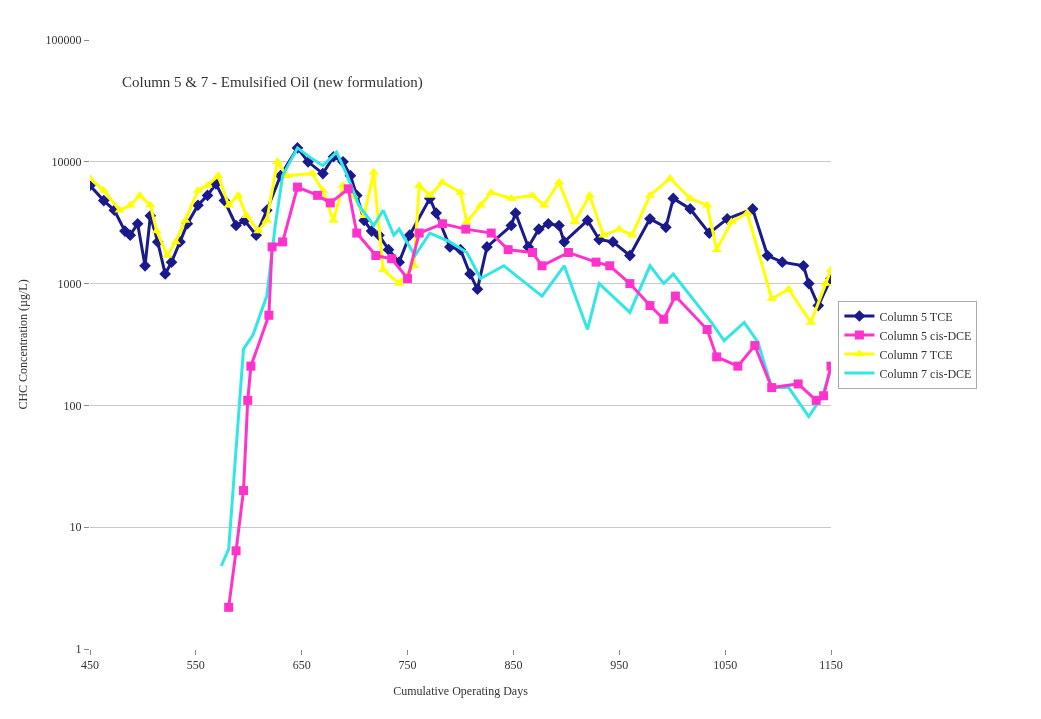 Image resolution: width=1041 pixels, height=719 pixels. I want to click on x-tick-label: 650, so click(301, 665).